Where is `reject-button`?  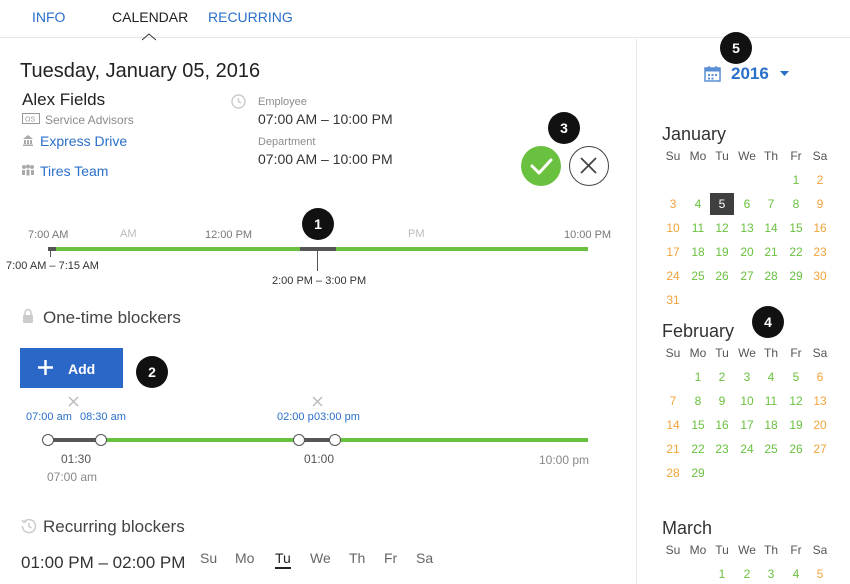 reject-button is located at coordinates (589, 166).